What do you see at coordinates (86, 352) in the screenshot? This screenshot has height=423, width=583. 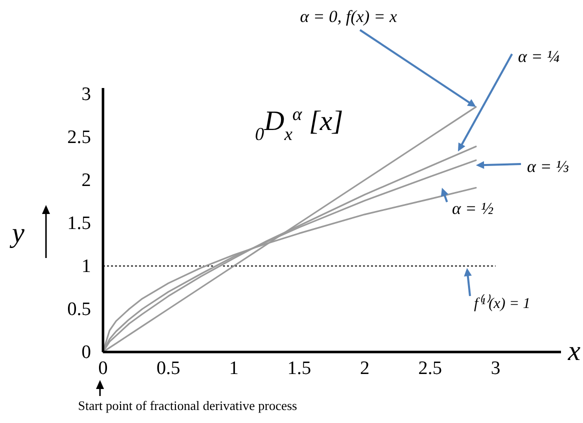 I see `y-tick-label: 0` at bounding box center [86, 352].